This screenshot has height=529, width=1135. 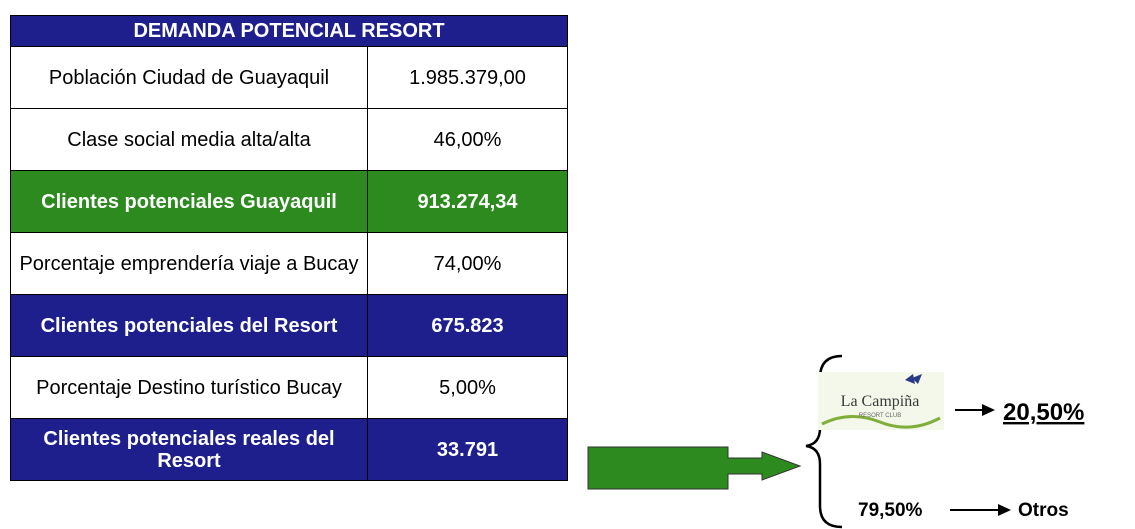 I want to click on share-value: 20,50%, so click(x=1043, y=412).